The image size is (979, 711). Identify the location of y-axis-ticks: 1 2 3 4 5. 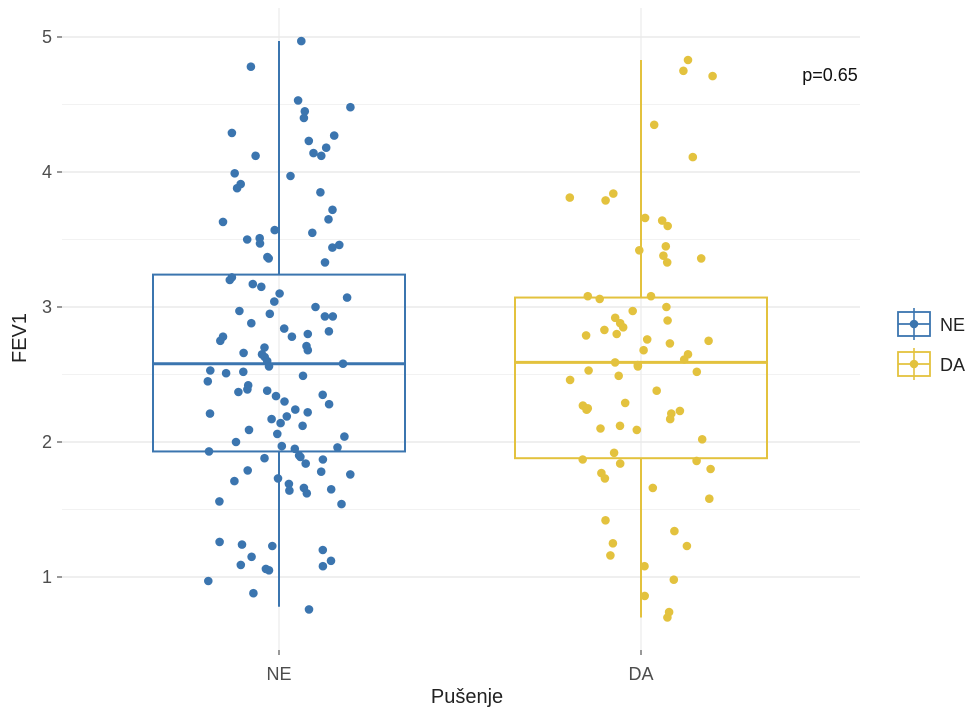
(52, 307).